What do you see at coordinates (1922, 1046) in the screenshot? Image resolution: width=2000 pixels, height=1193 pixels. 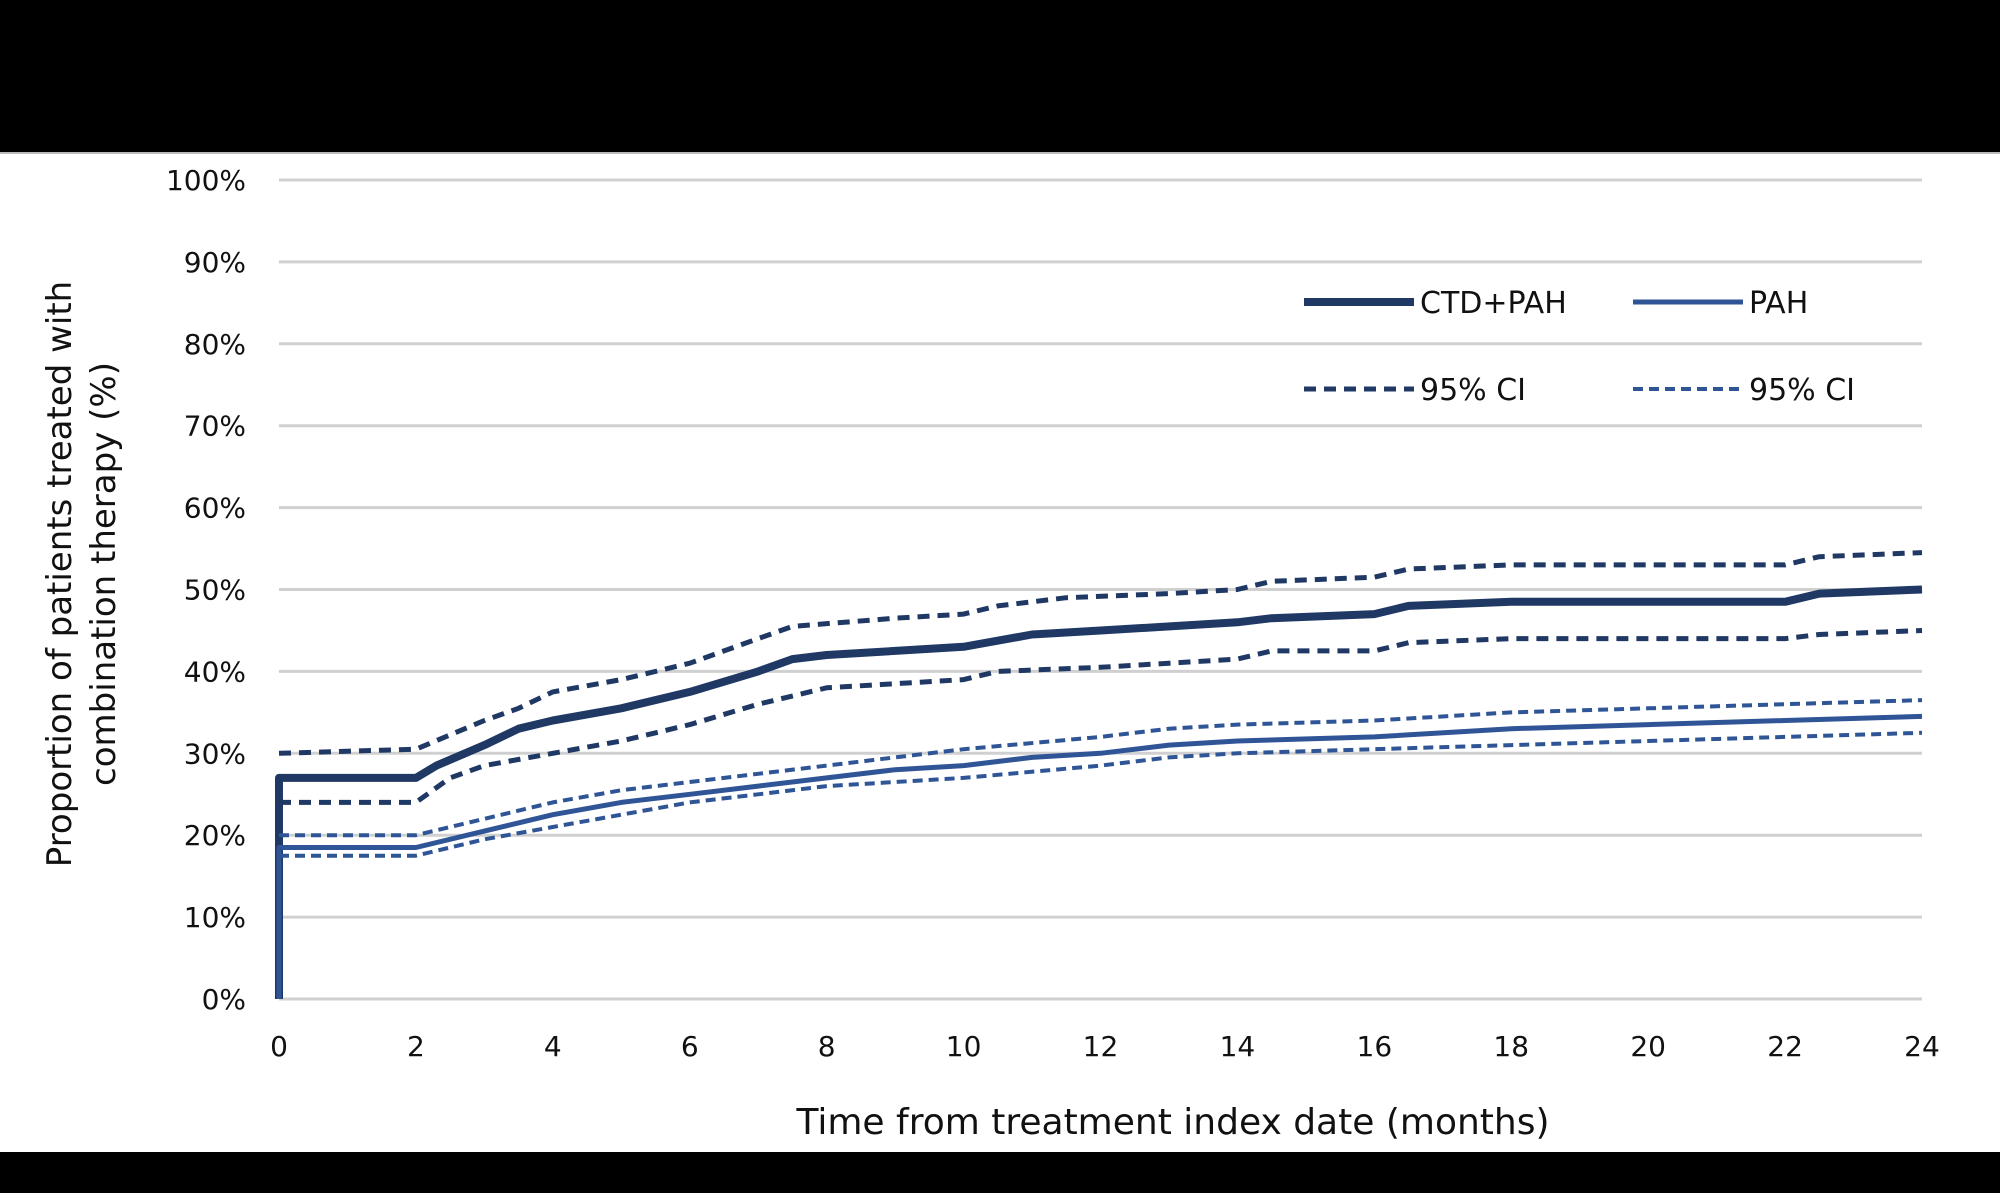 I see `x-tick-label: 24` at bounding box center [1922, 1046].